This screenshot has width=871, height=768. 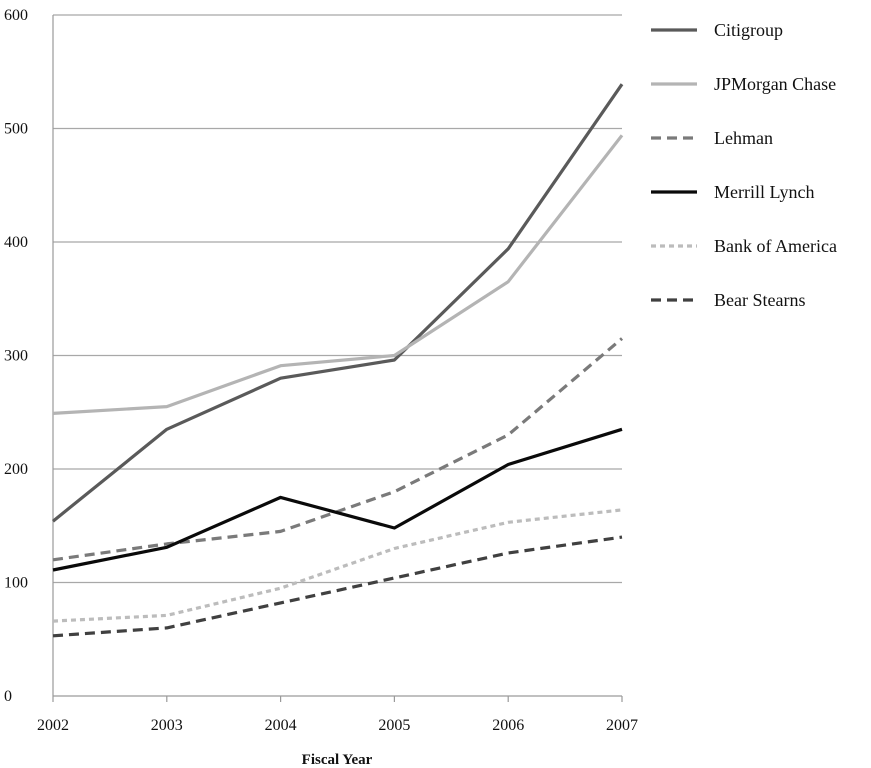 I want to click on x-axis-title: Fiscal Year, so click(x=337, y=760).